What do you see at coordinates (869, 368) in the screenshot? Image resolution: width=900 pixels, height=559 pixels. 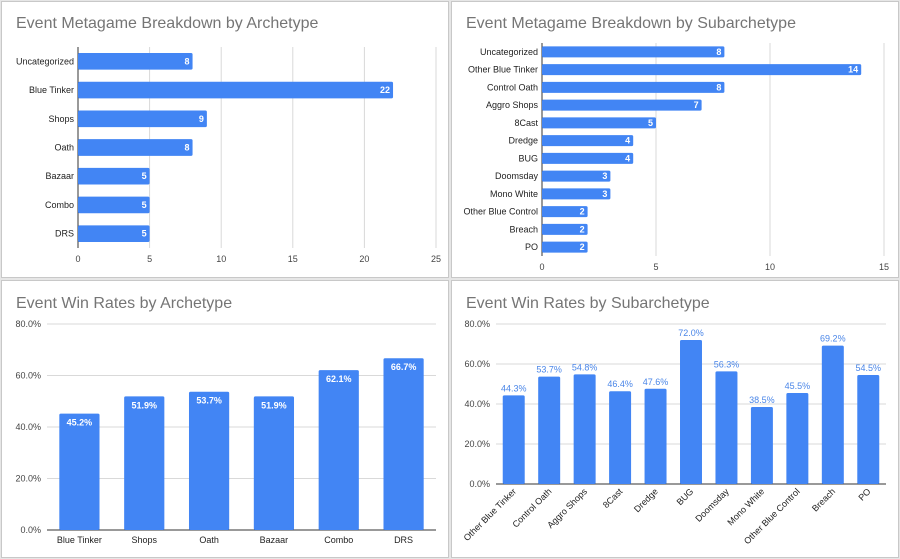 I see `data-label: 54.5%` at bounding box center [869, 368].